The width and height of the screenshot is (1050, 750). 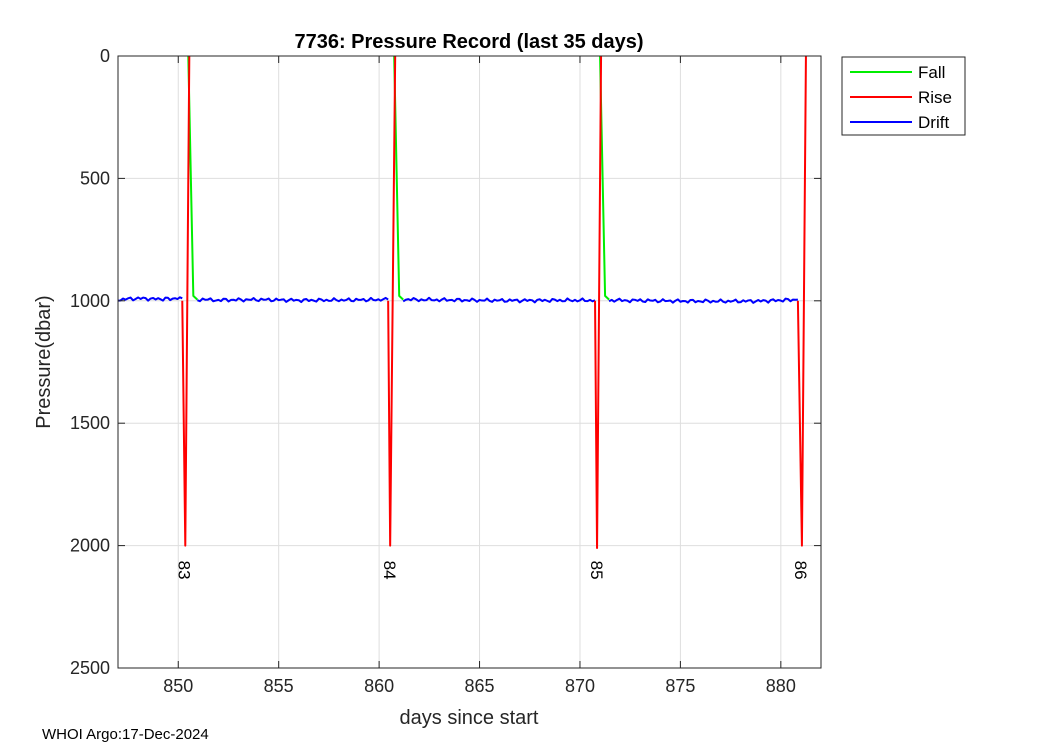 What do you see at coordinates (492, 570) in the screenshot?
I see `profile-annotations: 83 84 85 86` at bounding box center [492, 570].